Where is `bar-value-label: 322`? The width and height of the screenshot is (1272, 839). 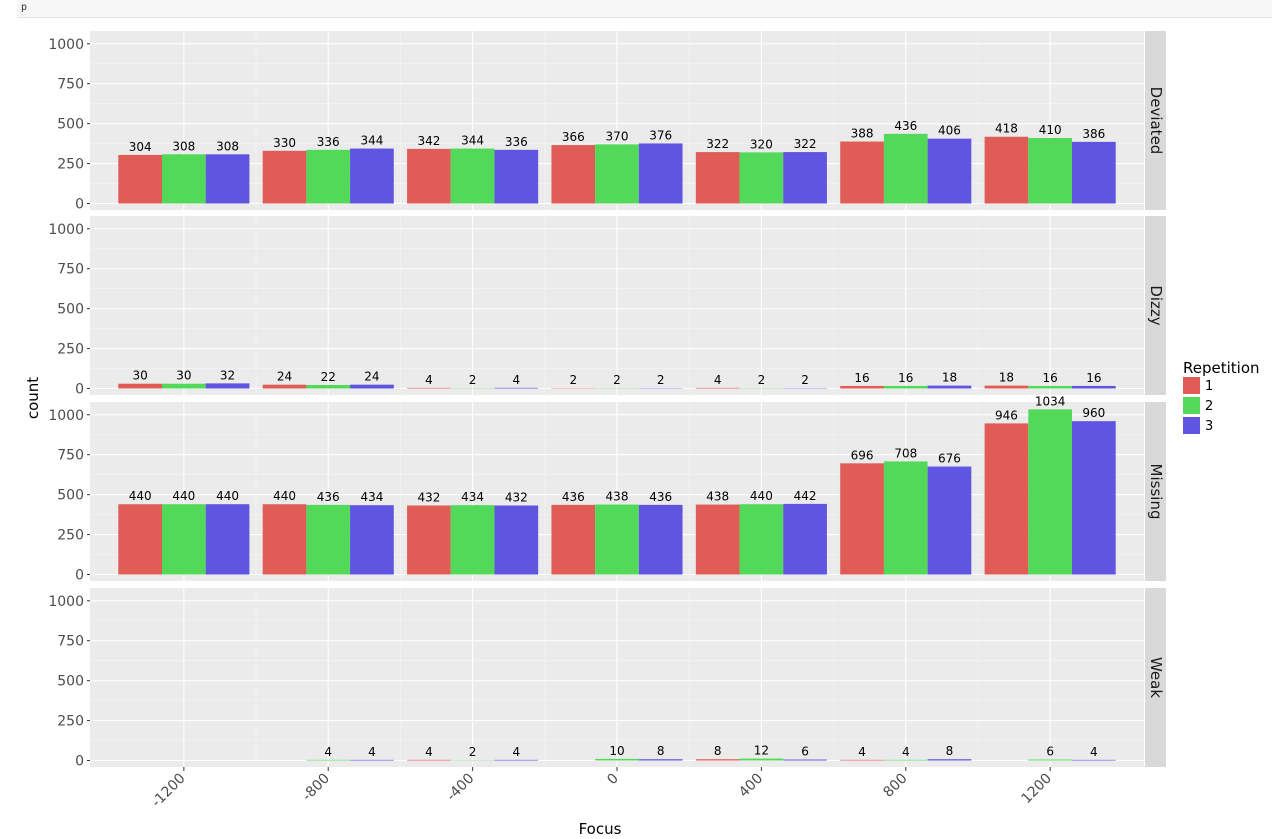 bar-value-label: 322 is located at coordinates (805, 144).